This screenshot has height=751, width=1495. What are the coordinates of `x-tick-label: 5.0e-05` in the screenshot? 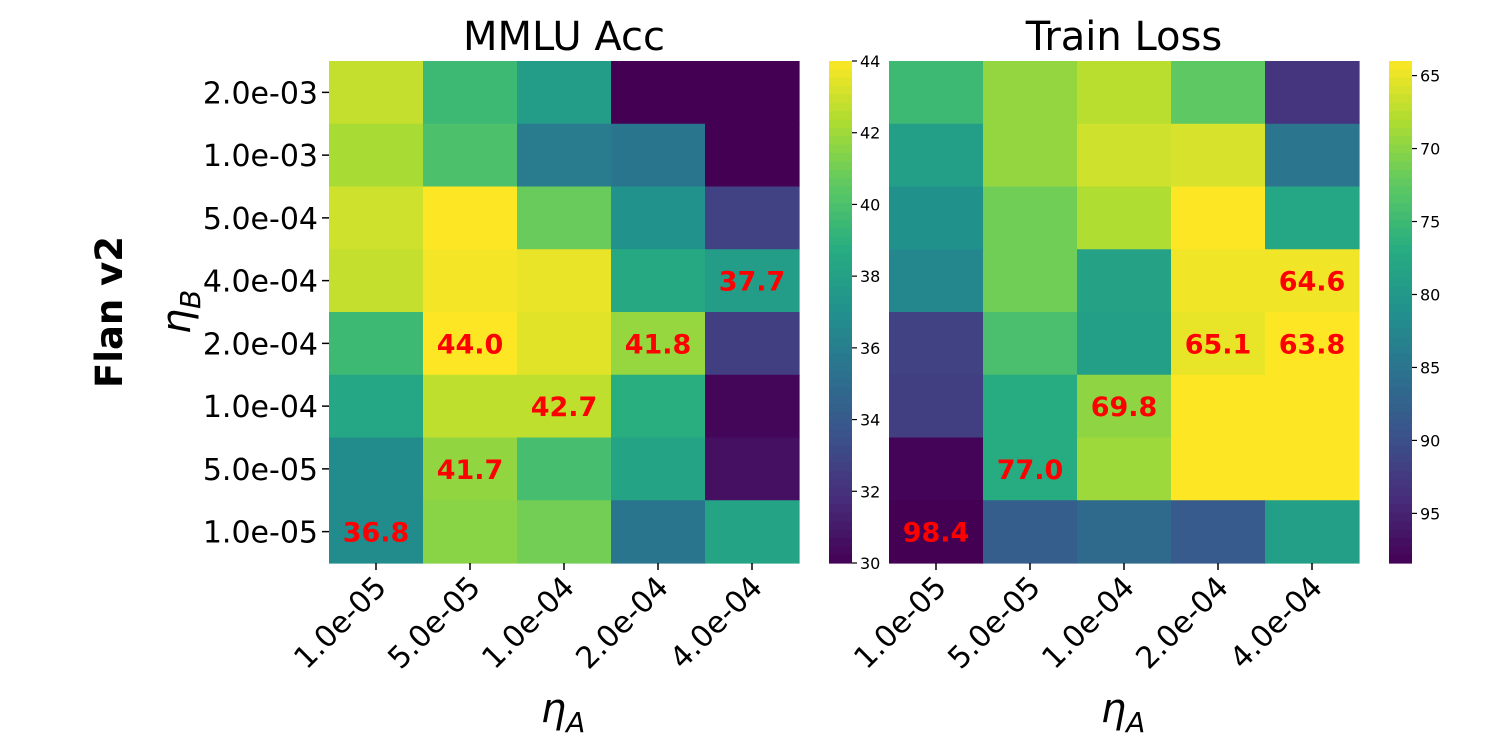 It's located at (434, 623).